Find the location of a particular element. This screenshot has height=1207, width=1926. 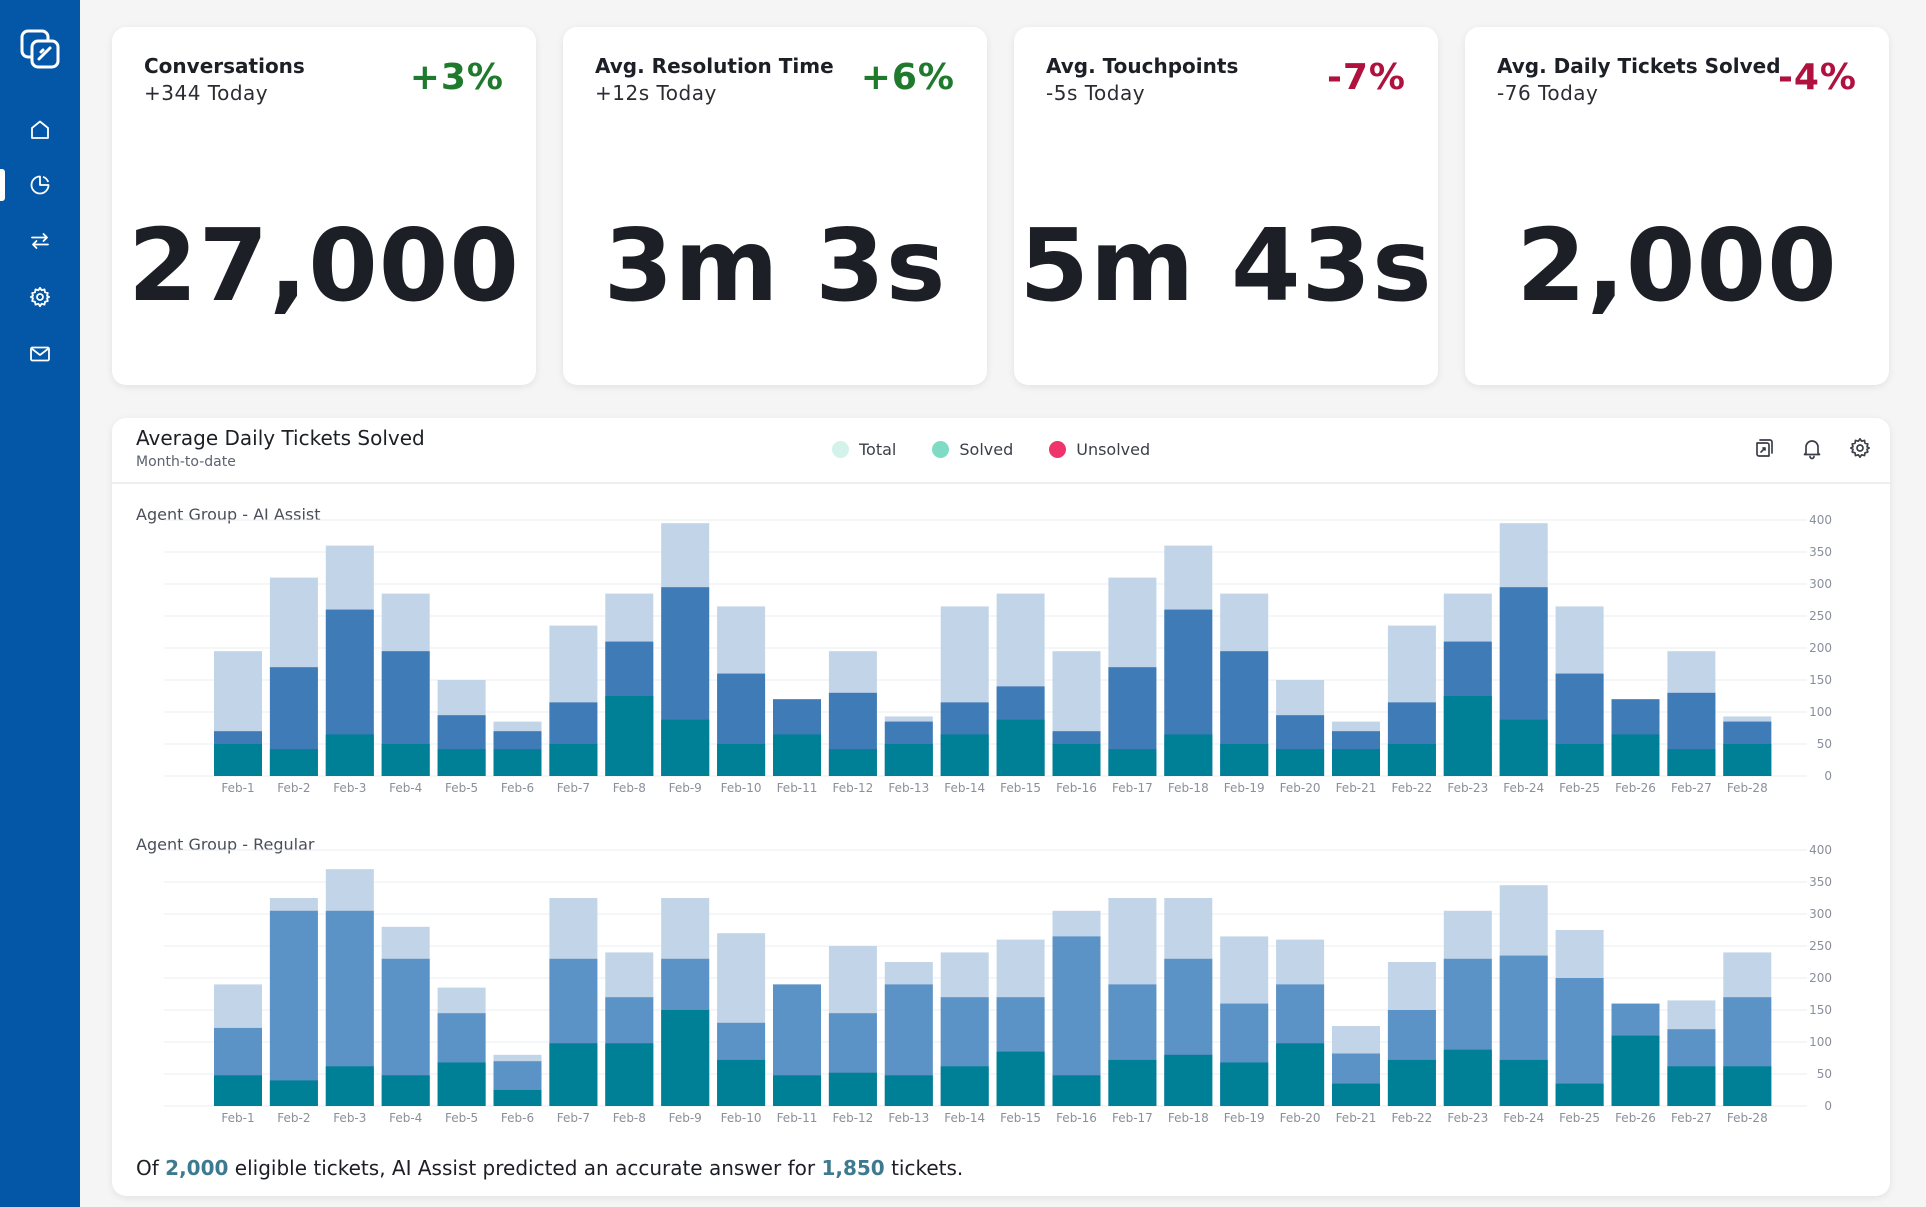

x-tick-label: Feb-15 is located at coordinates (1020, 1118).